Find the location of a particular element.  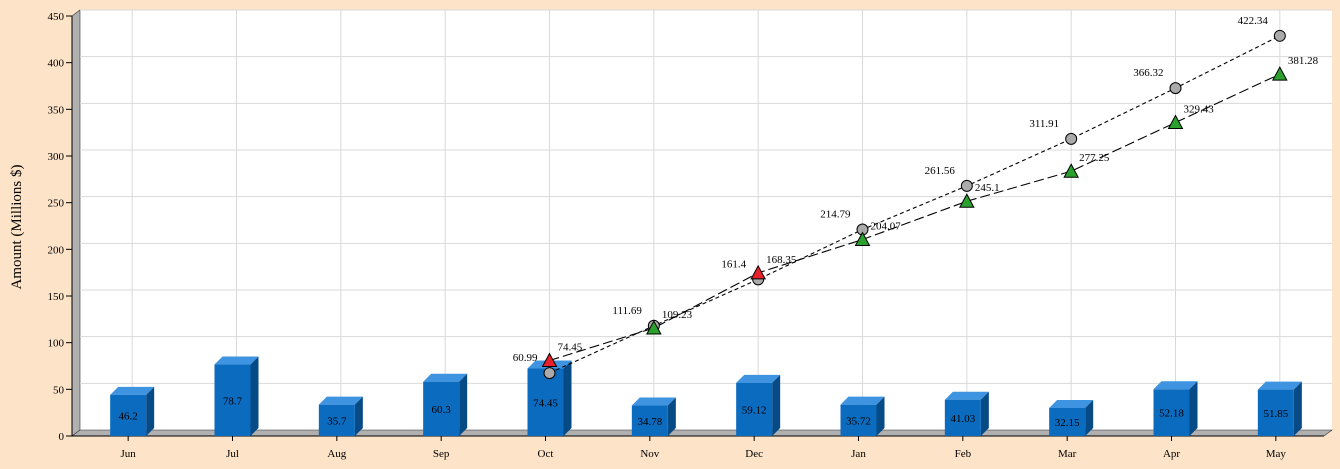

x-tick-label: Feb is located at coordinates (963, 454).